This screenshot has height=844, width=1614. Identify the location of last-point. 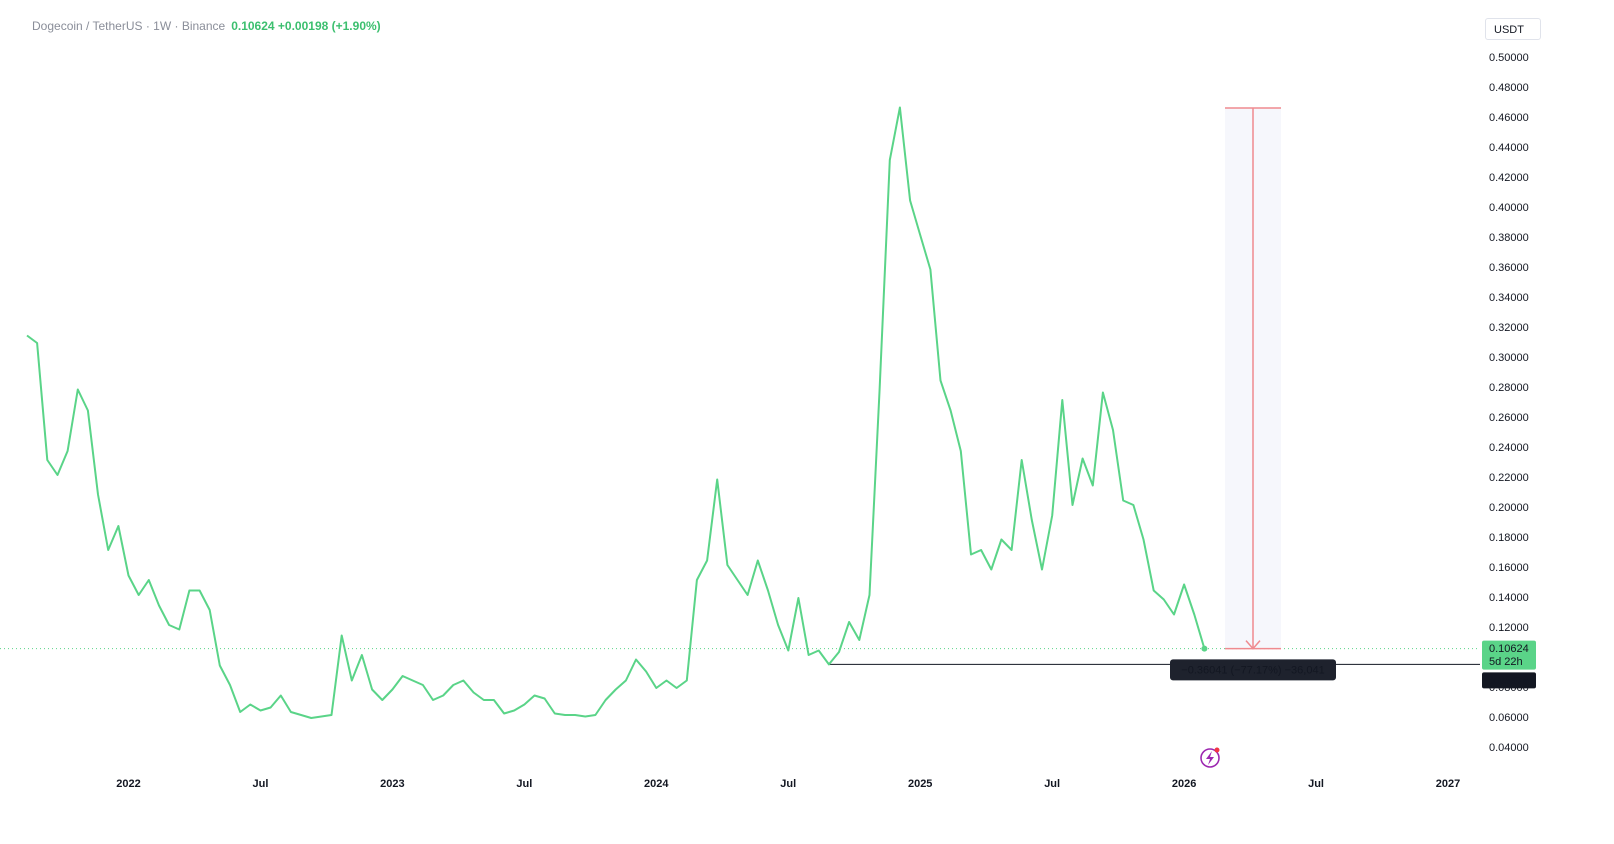
(1204, 648).